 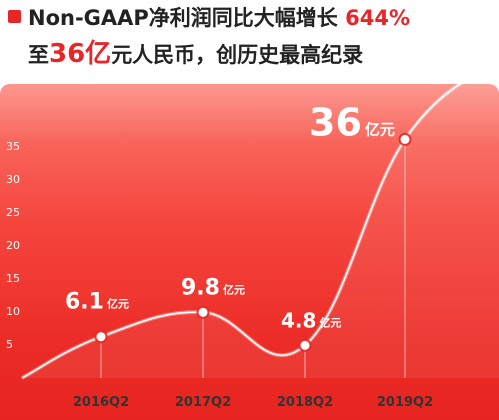 I want to click on y-tick-label: 35, so click(x=13, y=146).